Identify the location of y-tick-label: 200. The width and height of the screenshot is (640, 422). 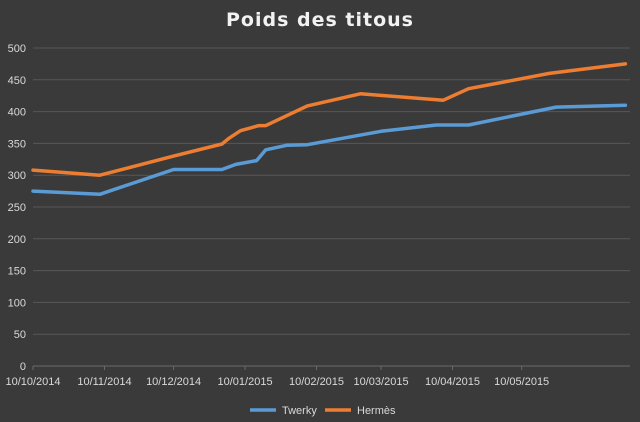
(17, 240).